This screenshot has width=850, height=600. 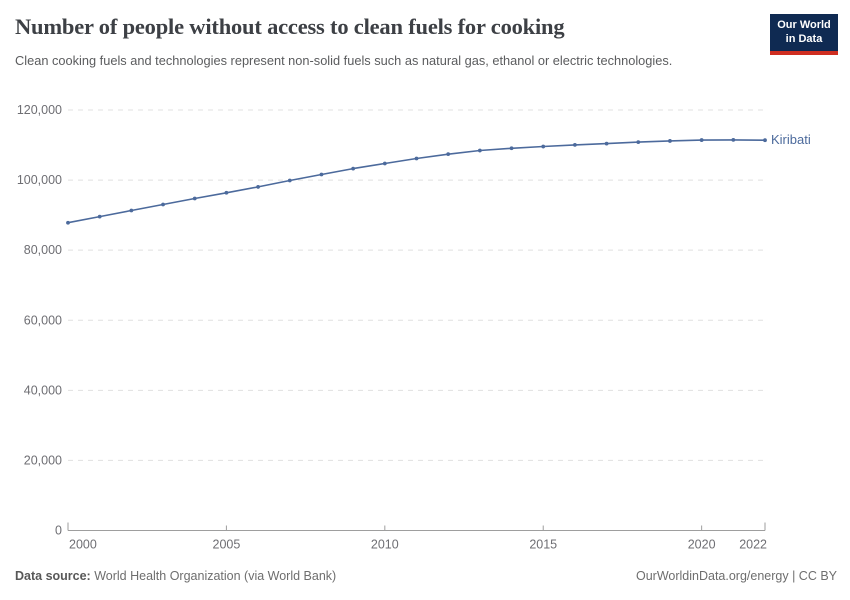 What do you see at coordinates (43, 390) in the screenshot?
I see `svg-text: 40,000` at bounding box center [43, 390].